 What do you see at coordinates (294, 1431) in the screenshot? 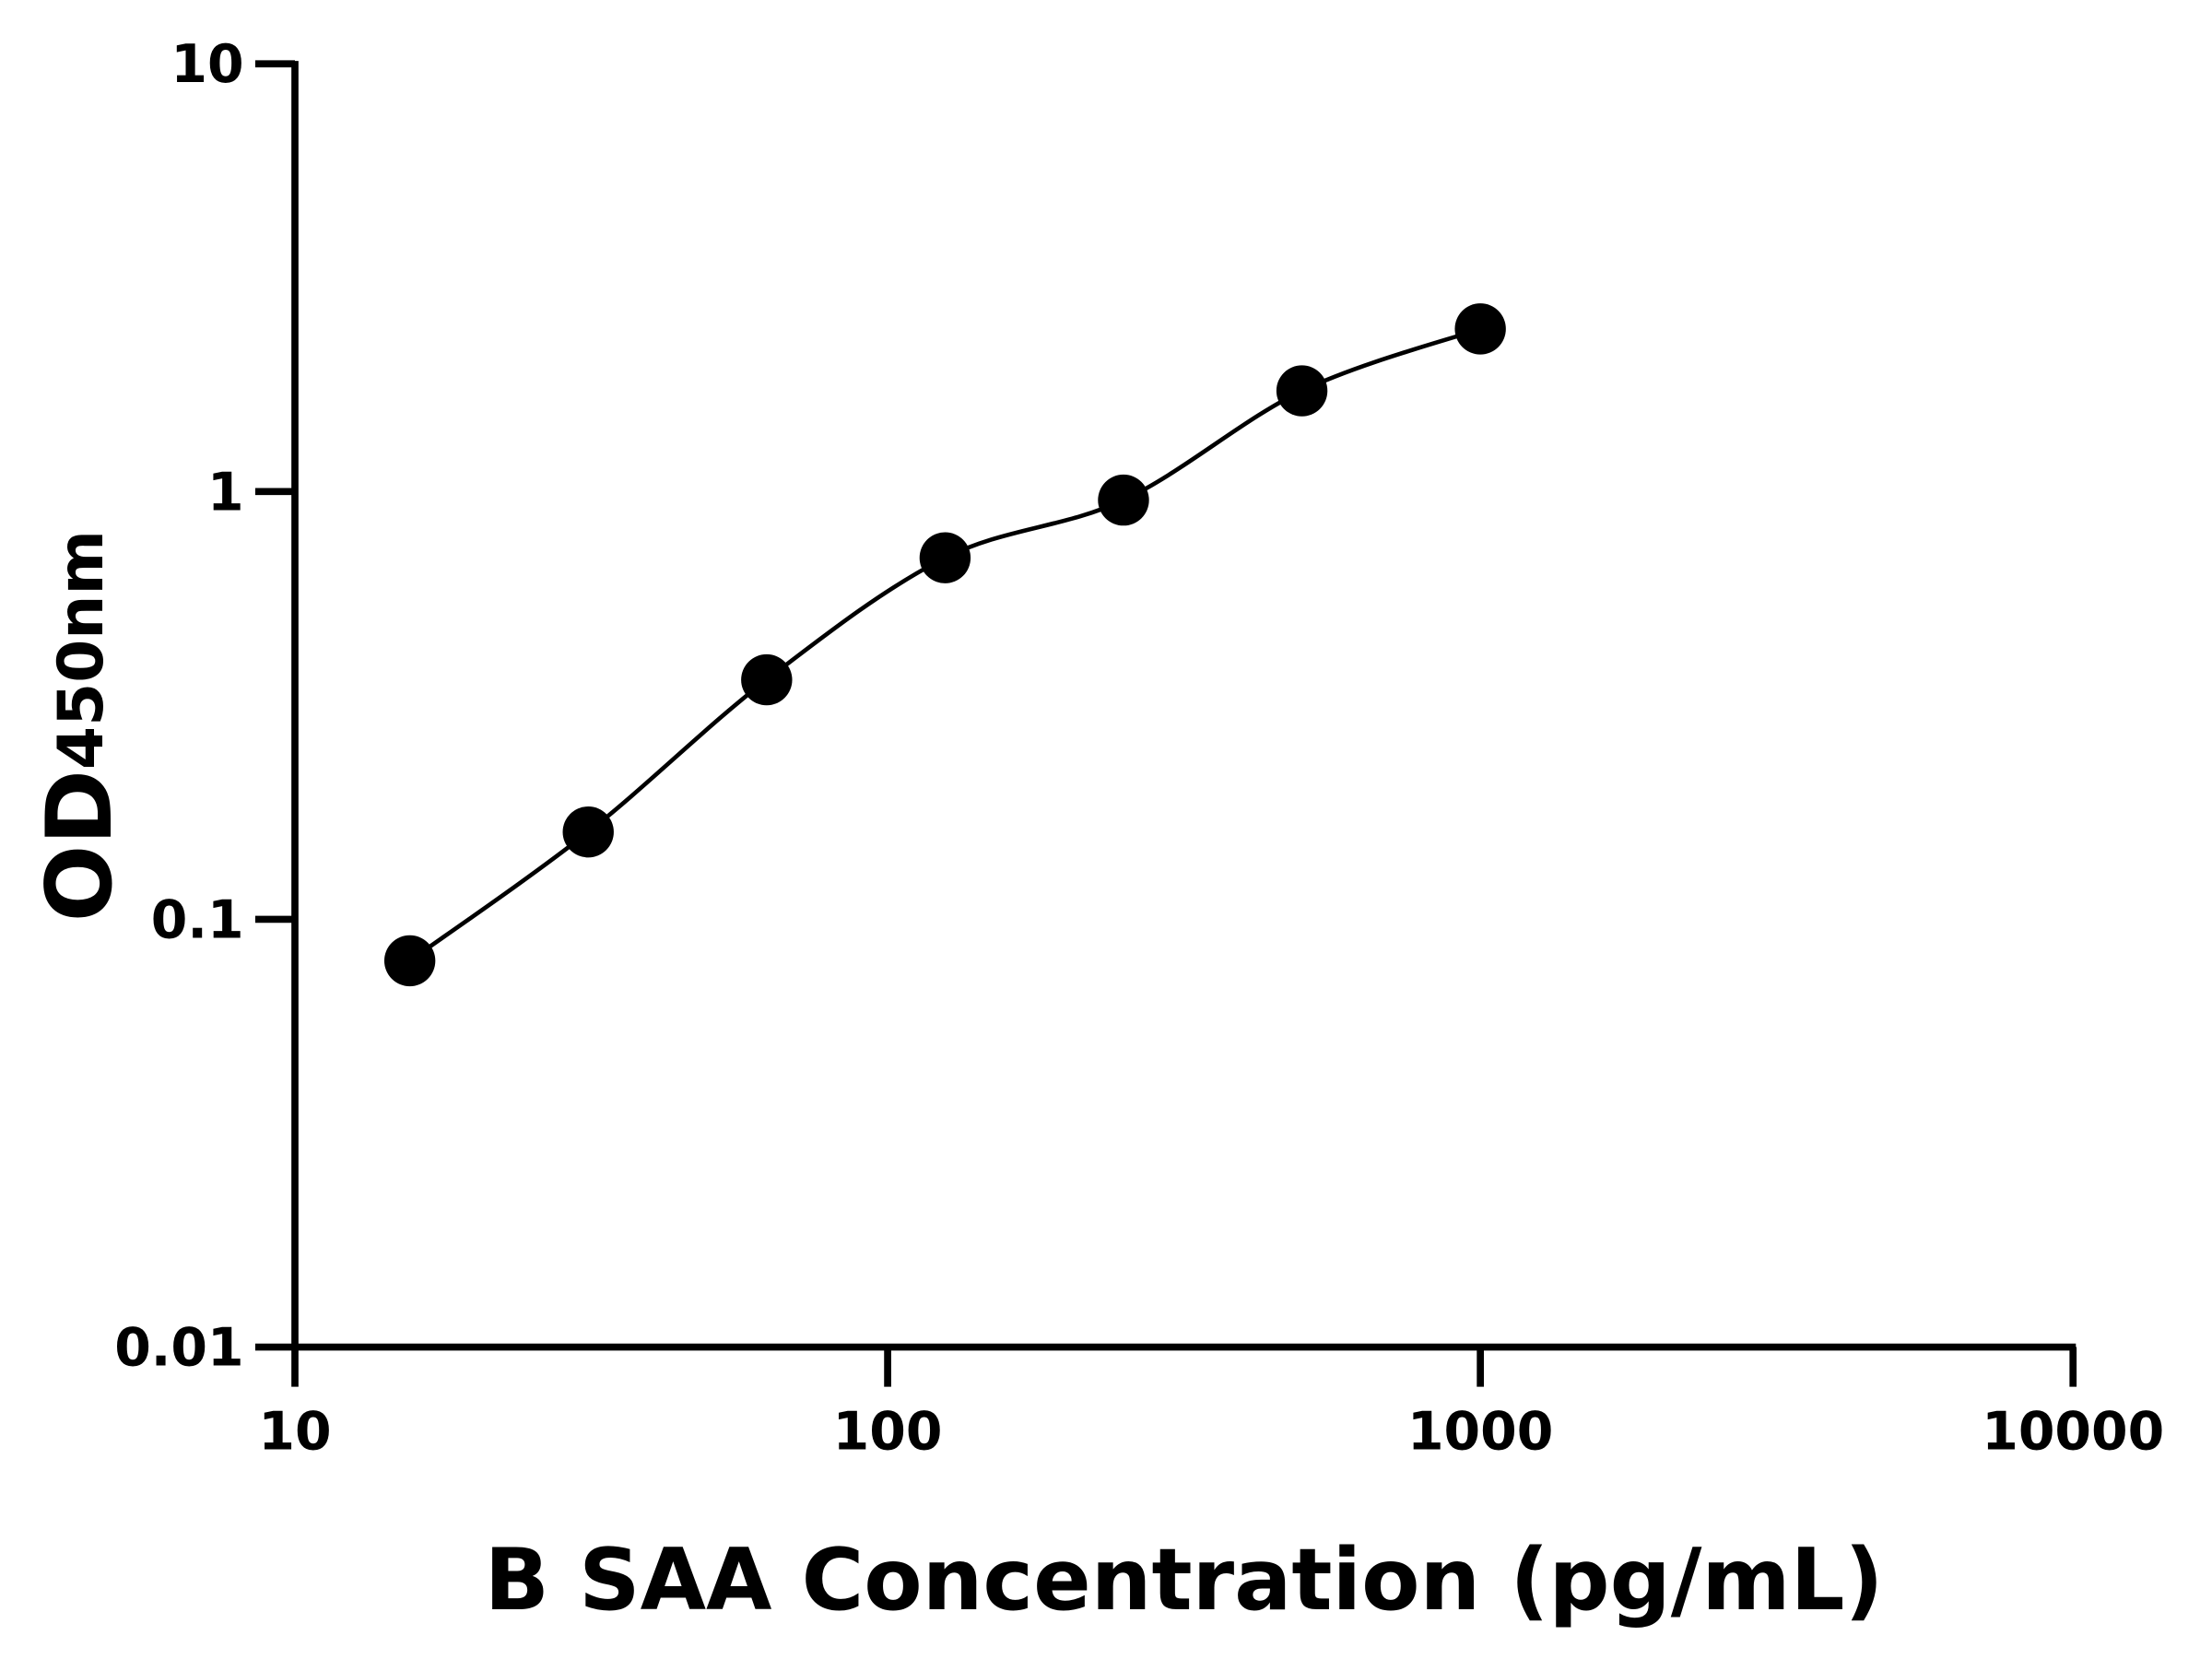
I see `x-tick-label: 10` at bounding box center [294, 1431].